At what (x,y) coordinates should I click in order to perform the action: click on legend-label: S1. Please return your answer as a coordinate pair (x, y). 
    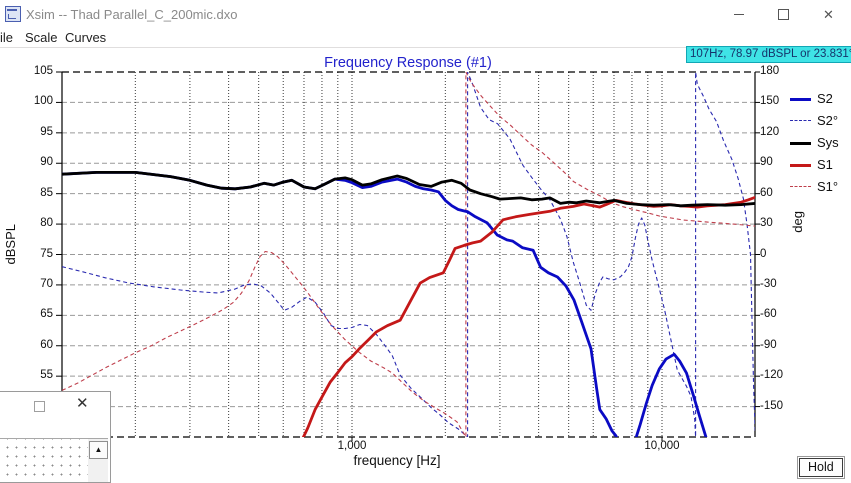
    Looking at the image, I should click on (825, 164).